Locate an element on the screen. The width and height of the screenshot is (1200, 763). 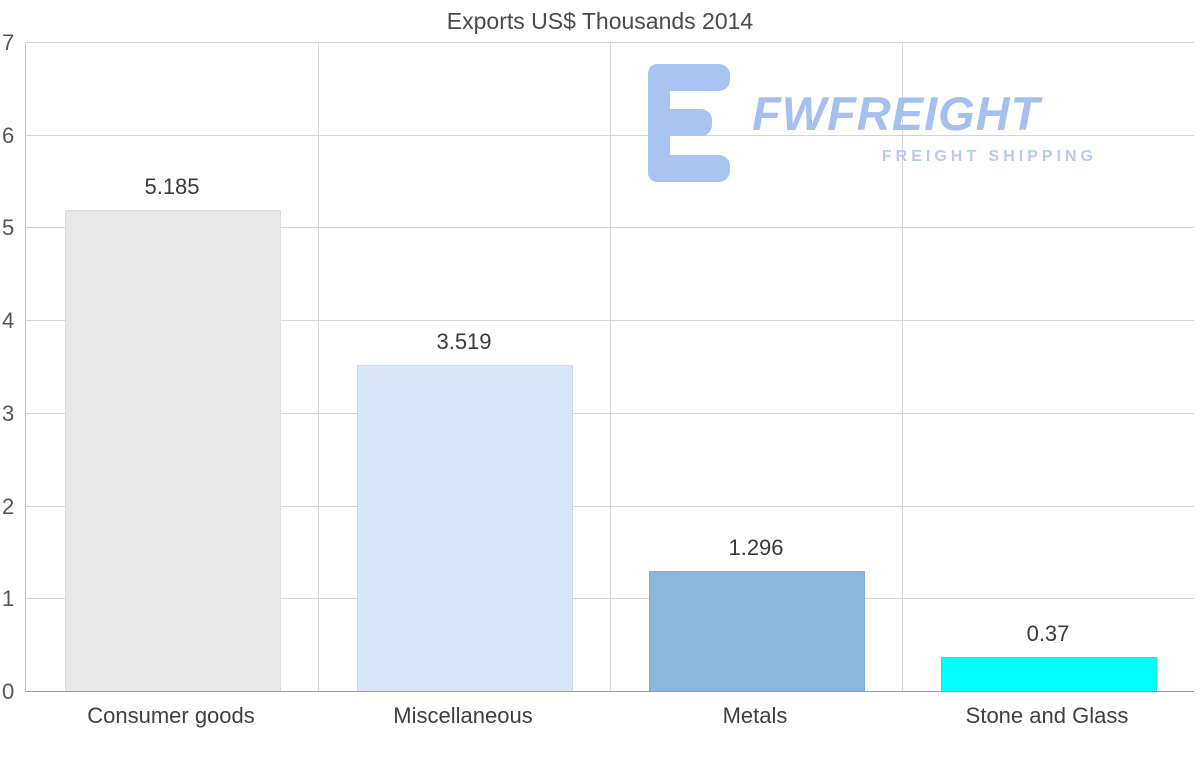
chart-title: Exports US$ Thousands 2014 is located at coordinates (600, 21).